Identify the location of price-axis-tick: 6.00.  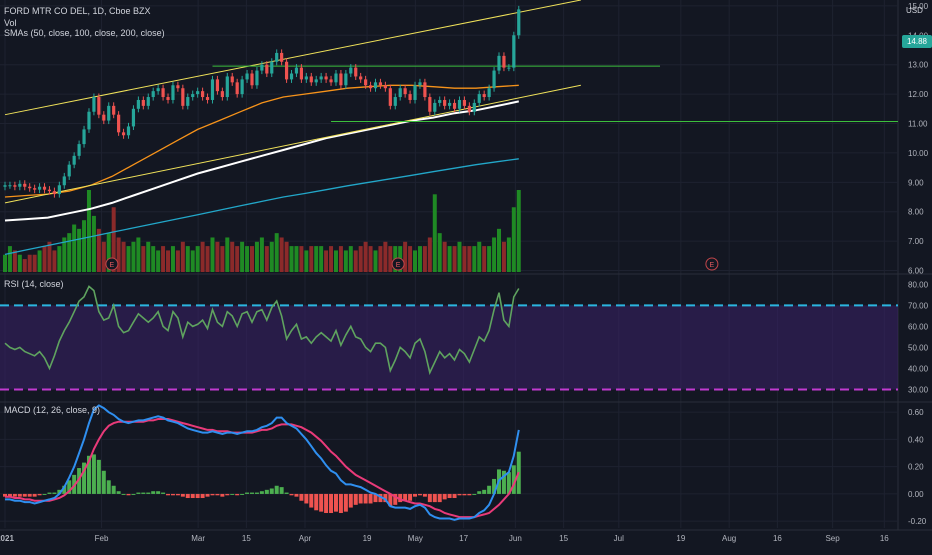
(916, 271).